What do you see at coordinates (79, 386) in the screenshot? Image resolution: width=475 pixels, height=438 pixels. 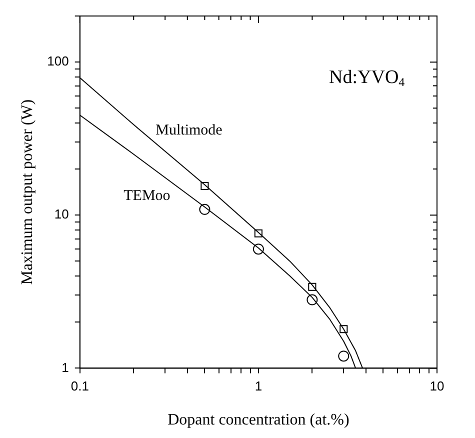 I see `x-tick-label: 0.1` at bounding box center [79, 386].